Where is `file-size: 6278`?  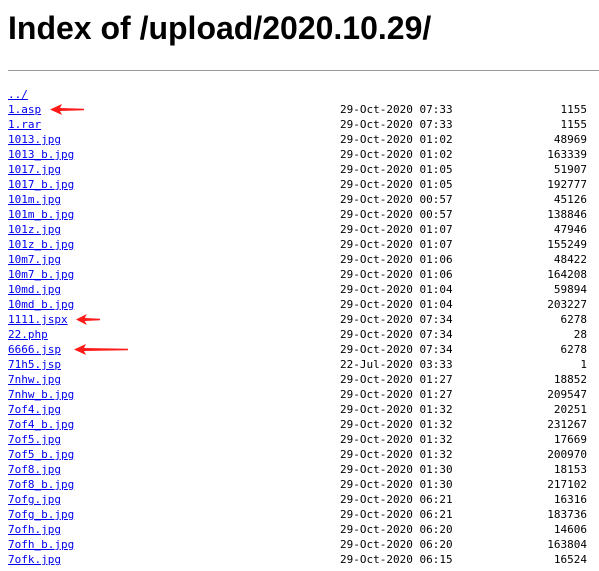 file-size: 6278 is located at coordinates (574, 349).